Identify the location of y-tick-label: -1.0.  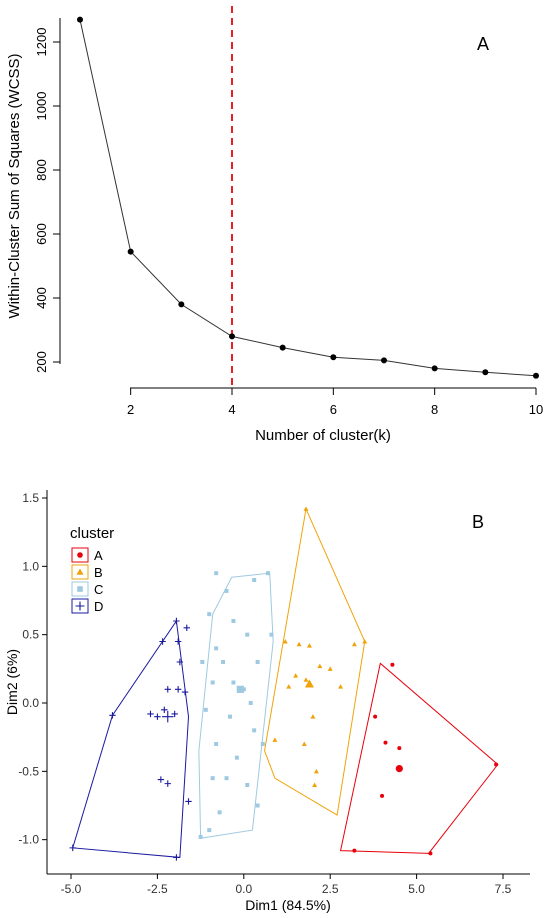
(28, 840).